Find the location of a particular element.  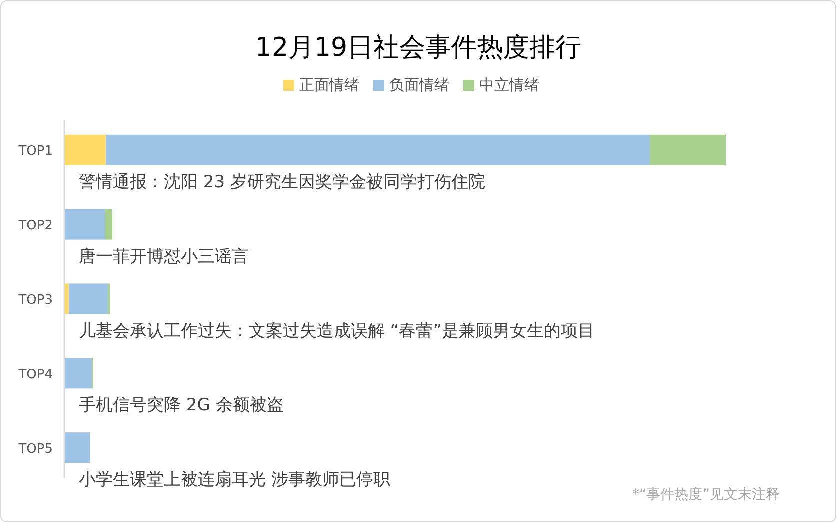

text: *“事件热度”见文末注释 is located at coordinates (706, 495).